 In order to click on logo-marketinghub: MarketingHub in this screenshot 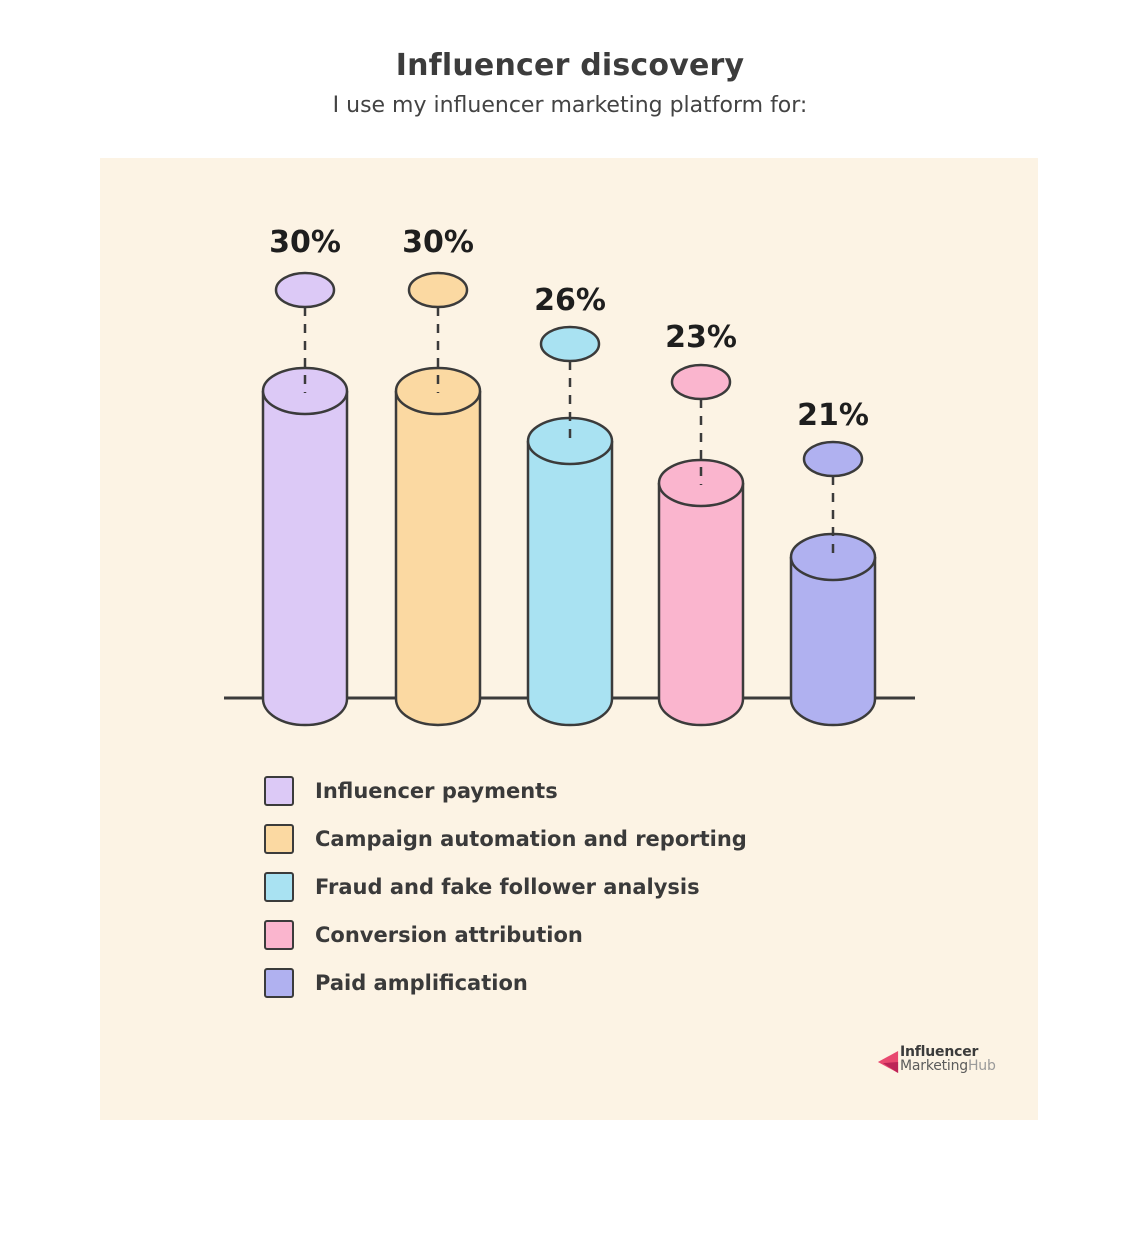, I will do `click(948, 1066)`.